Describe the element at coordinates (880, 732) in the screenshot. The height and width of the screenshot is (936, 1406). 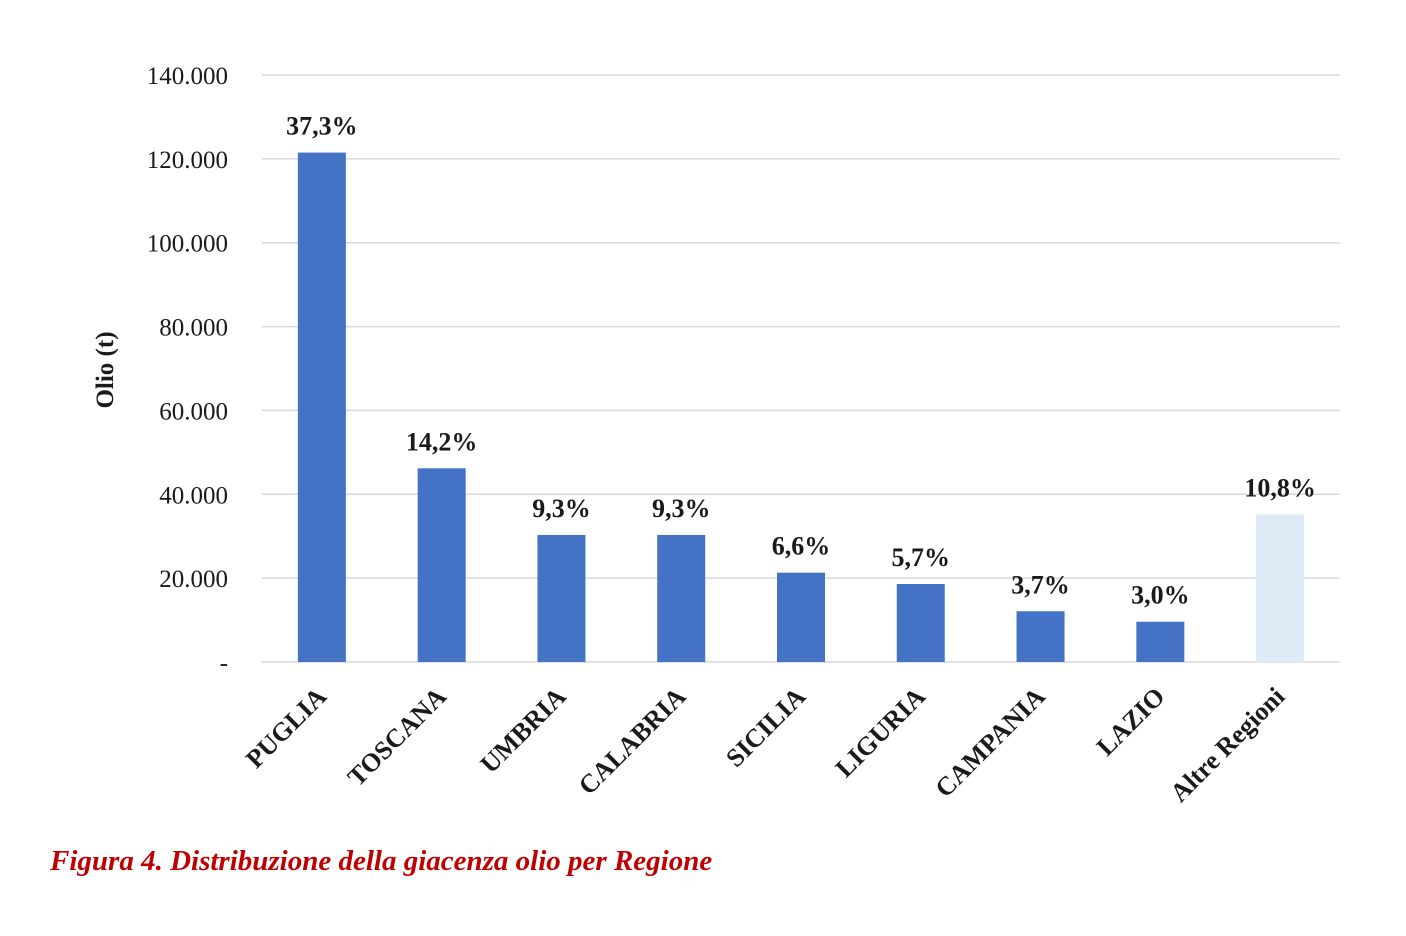
I see `category-label: LIGURIA` at that location.